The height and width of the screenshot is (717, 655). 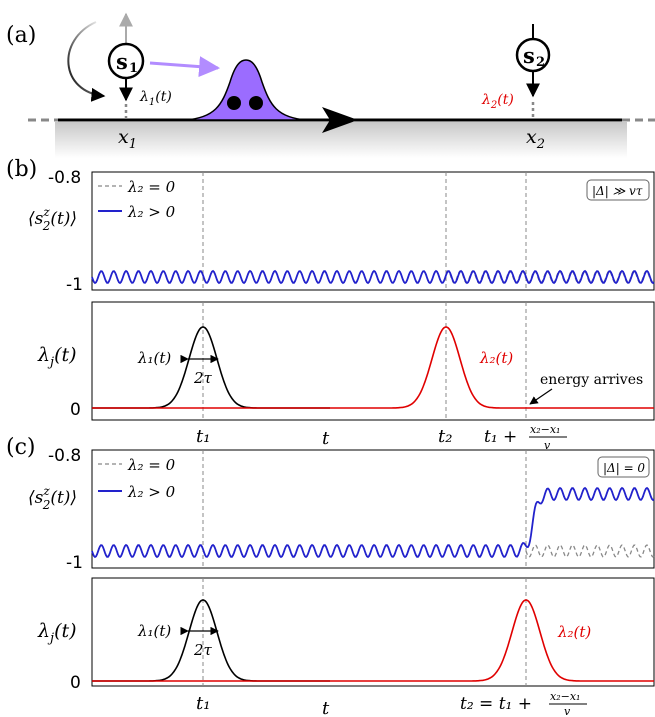 What do you see at coordinates (127, 139) in the screenshot?
I see `x1-label: x1` at bounding box center [127, 139].